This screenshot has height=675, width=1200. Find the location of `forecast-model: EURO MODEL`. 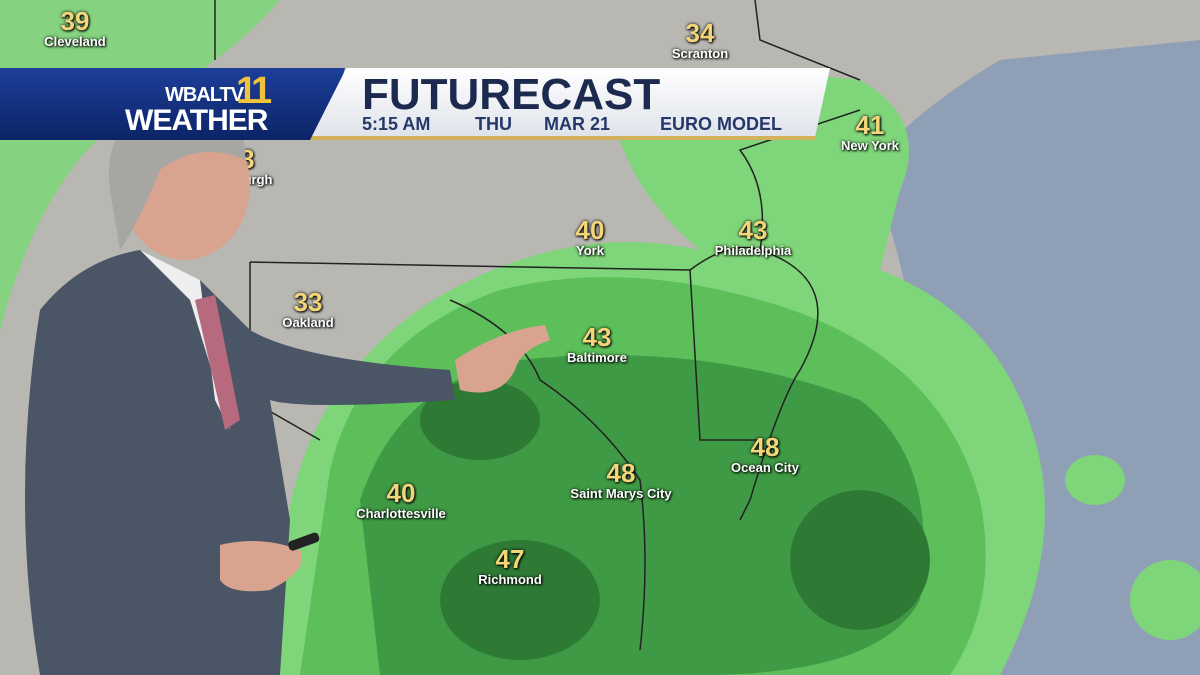

forecast-model: EURO MODEL is located at coordinates (721, 124).